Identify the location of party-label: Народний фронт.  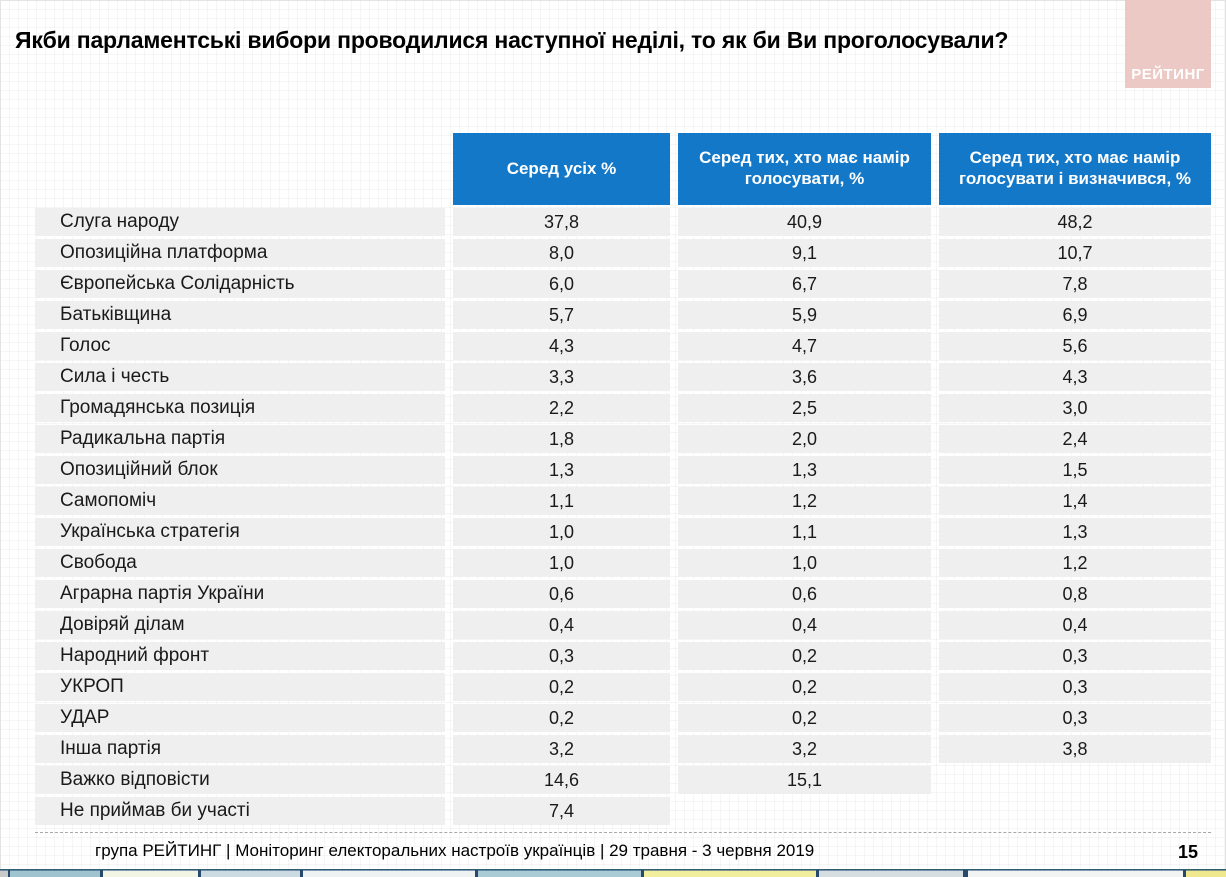
(240, 656).